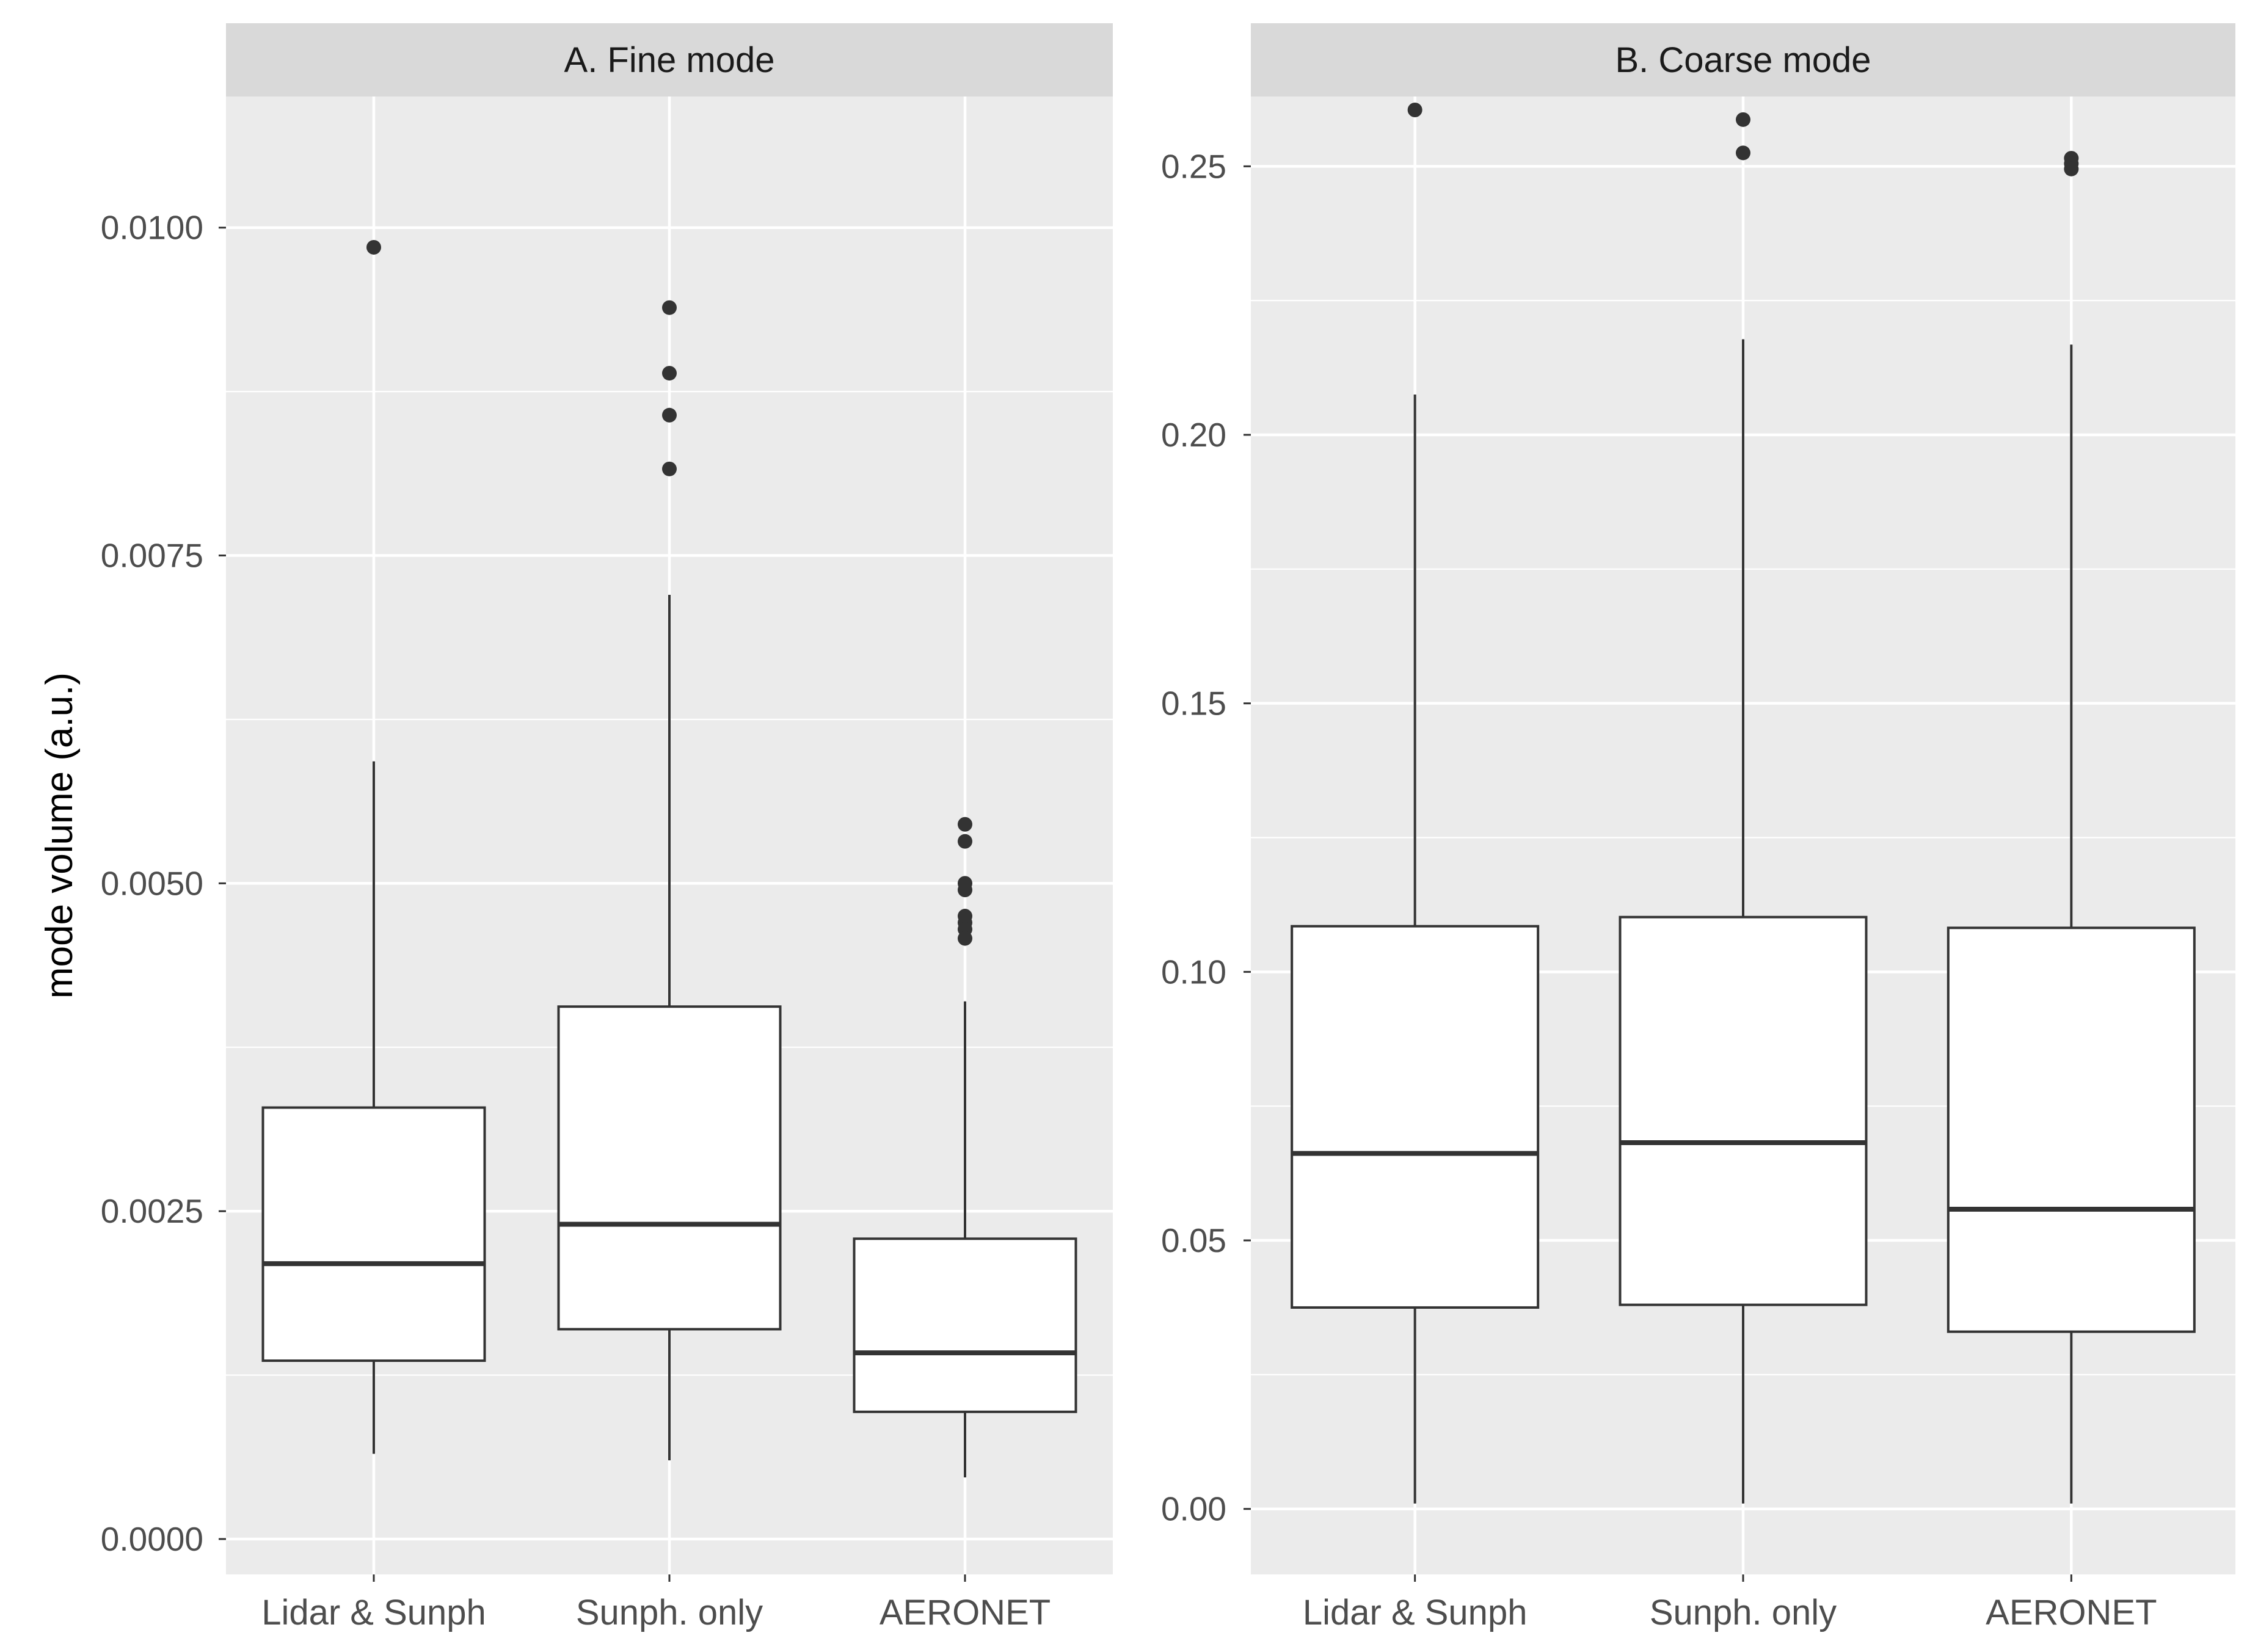  Describe the element at coordinates (152, 1539) in the screenshot. I see `y-tick-label: 0.0000` at that location.